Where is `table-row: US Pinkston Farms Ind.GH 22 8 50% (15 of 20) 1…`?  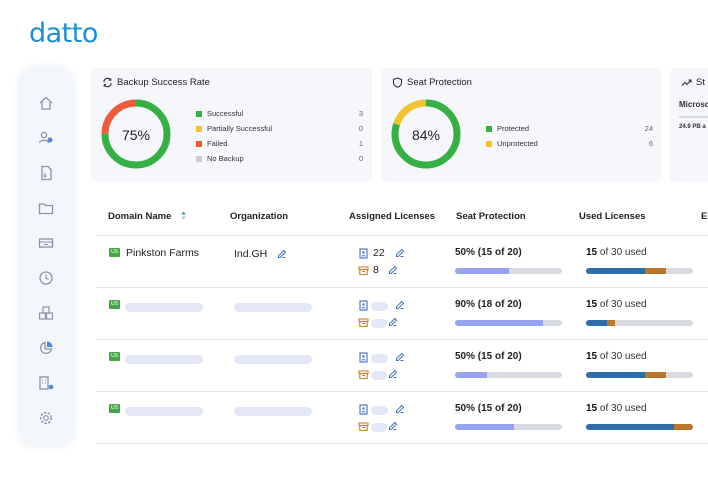 table-row: US Pinkston Farms Ind.GH 22 8 50% (15 of 20) 1… is located at coordinates (402, 262).